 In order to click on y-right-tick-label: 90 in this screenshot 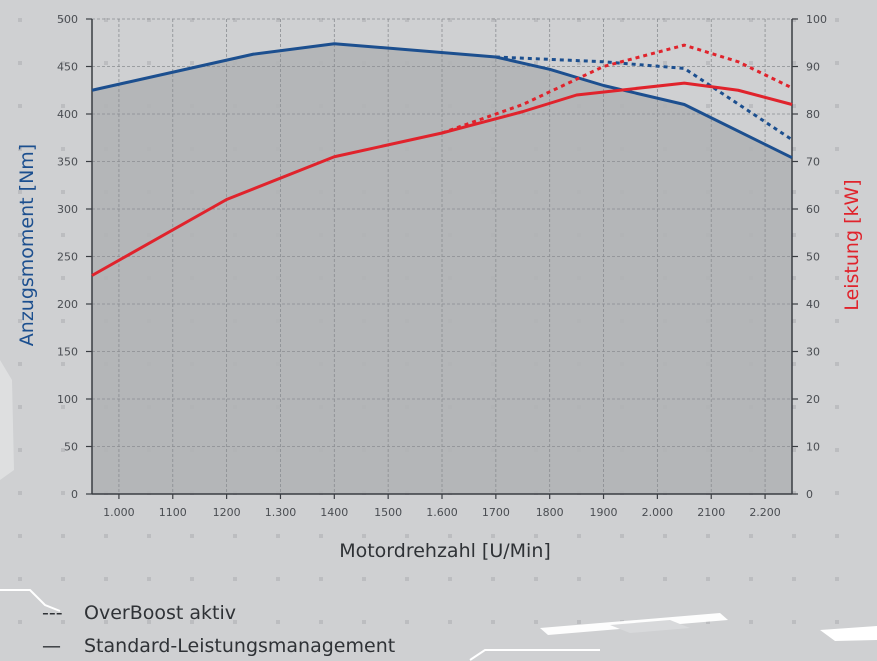, I will do `click(813, 67)`.